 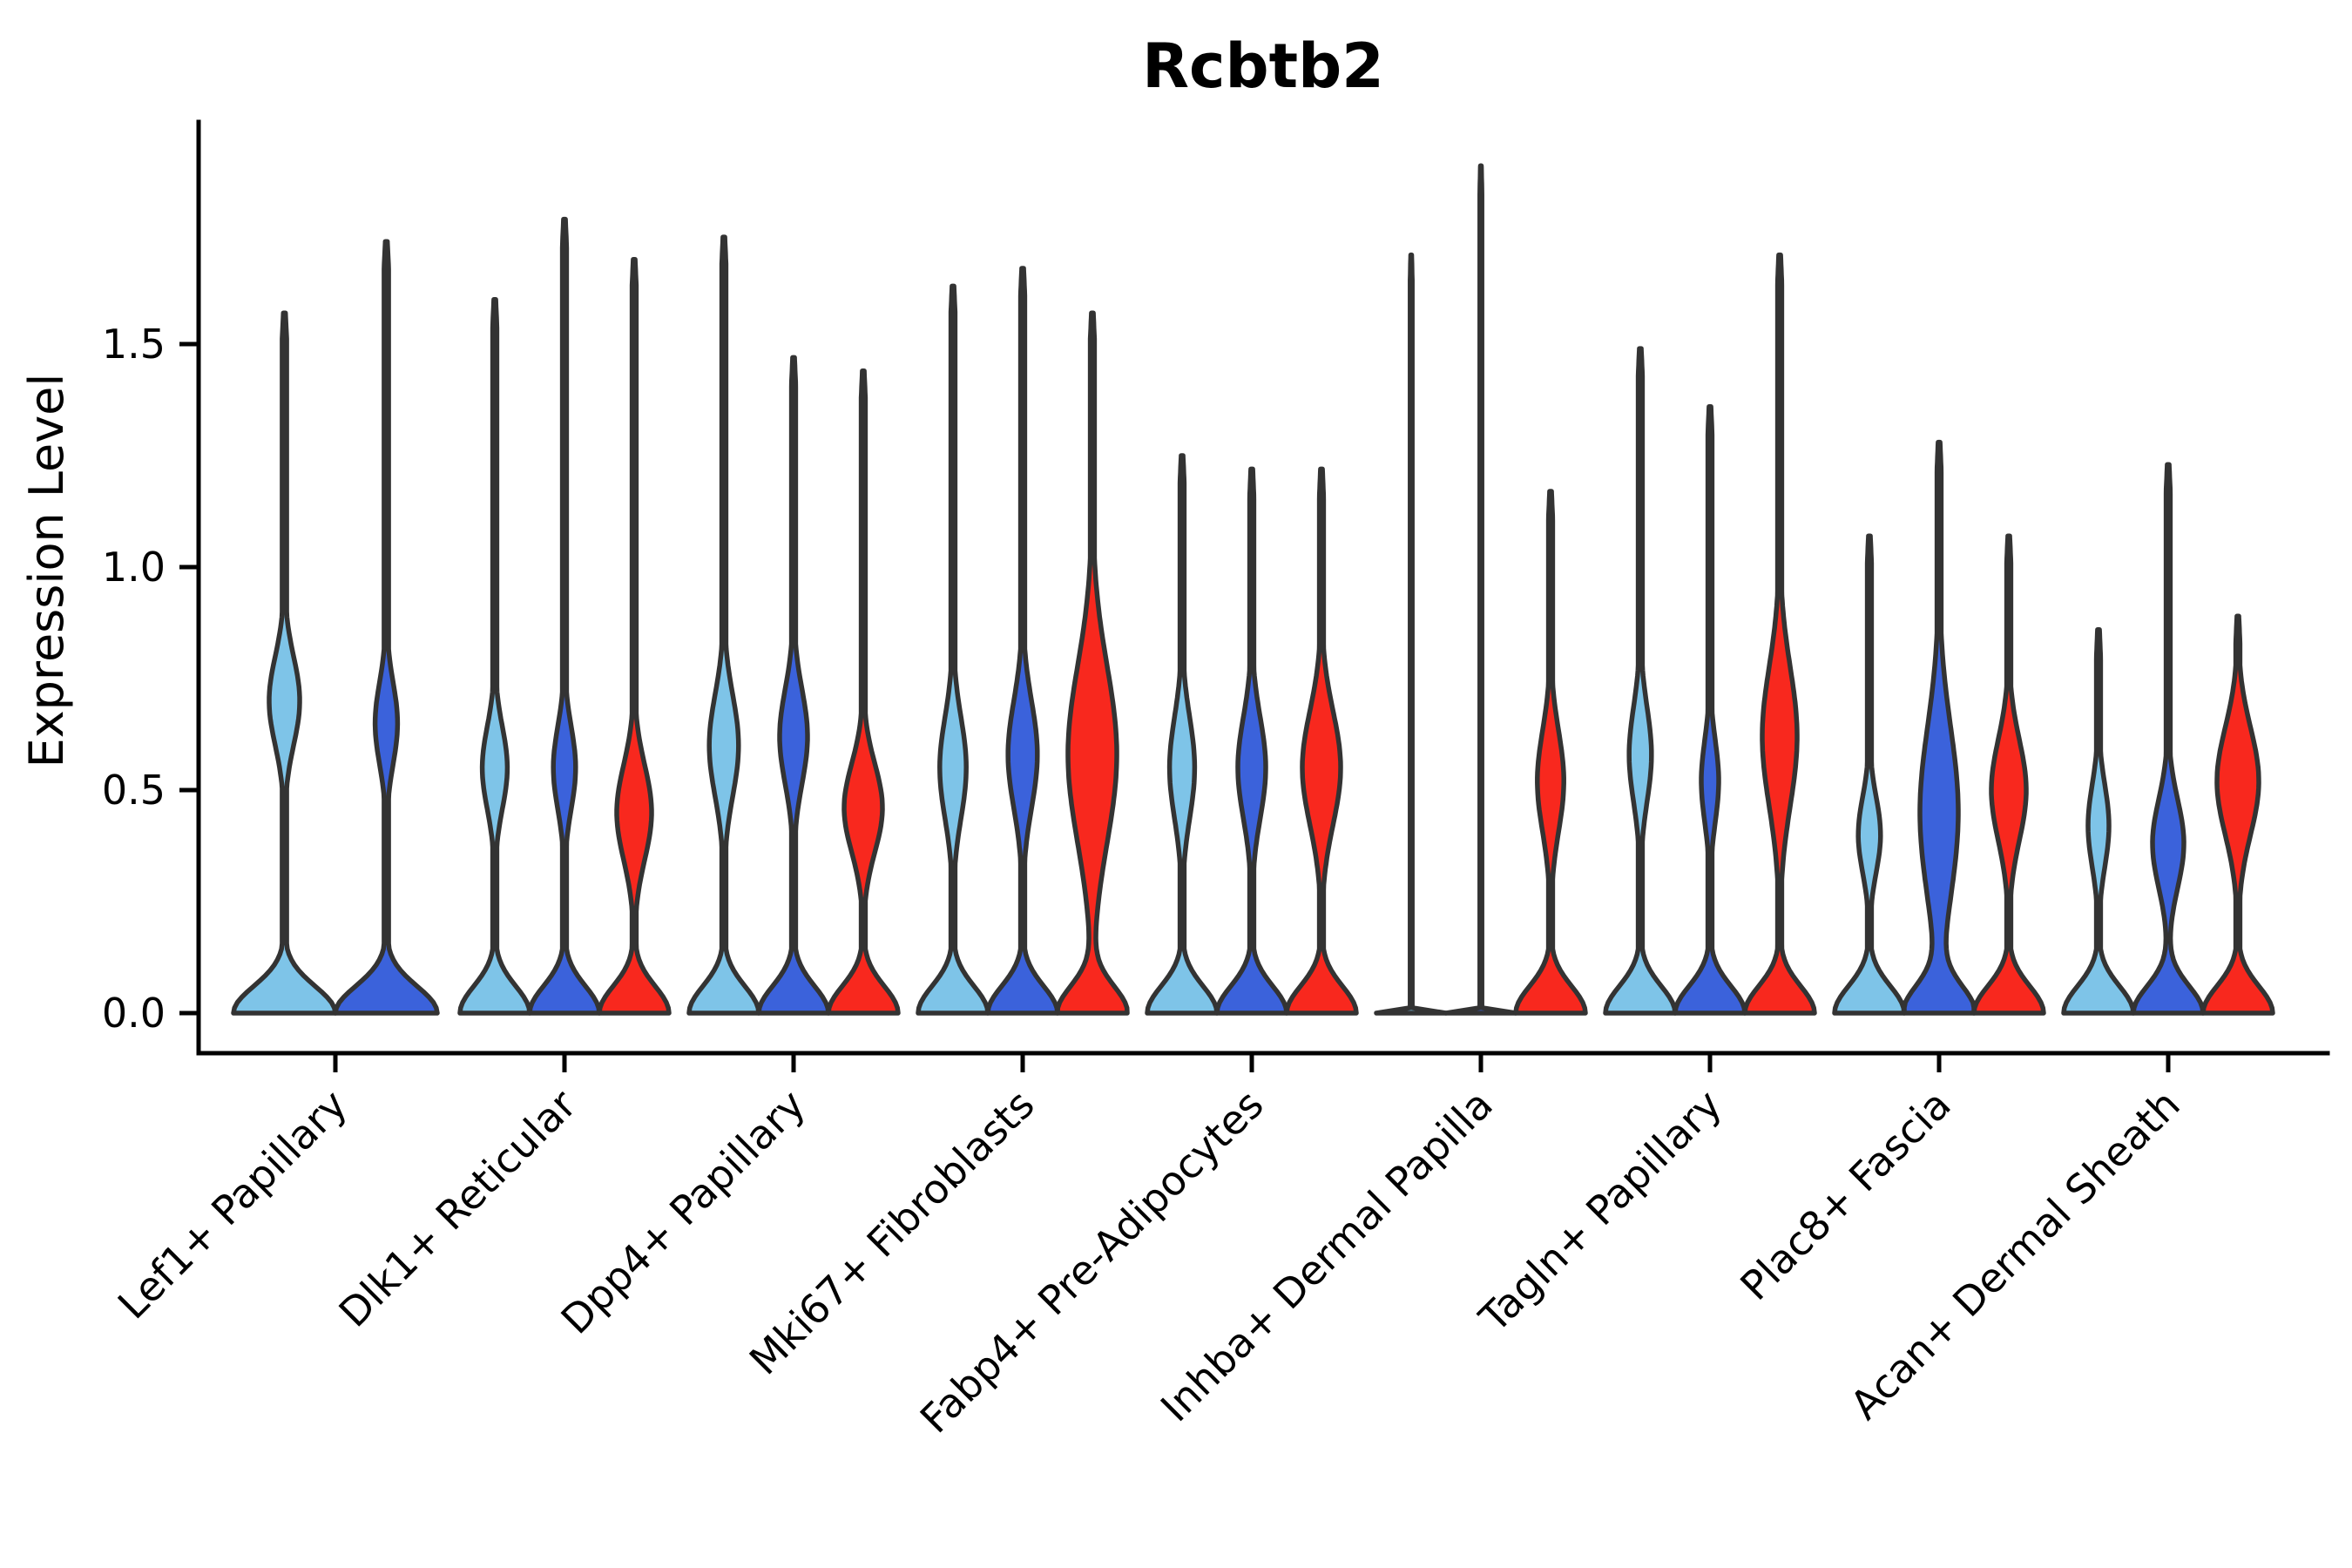 I want to click on violin-3-royalblue, so click(x=793, y=685).